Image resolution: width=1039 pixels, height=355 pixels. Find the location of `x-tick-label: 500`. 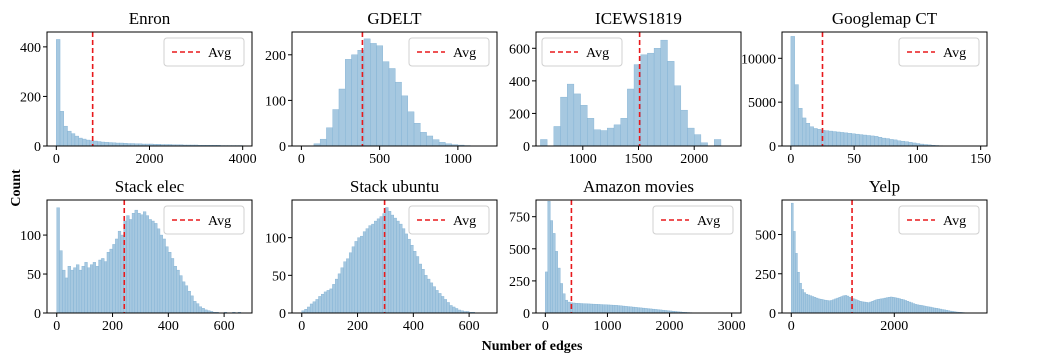

x-tick-label: 500 is located at coordinates (379, 159).